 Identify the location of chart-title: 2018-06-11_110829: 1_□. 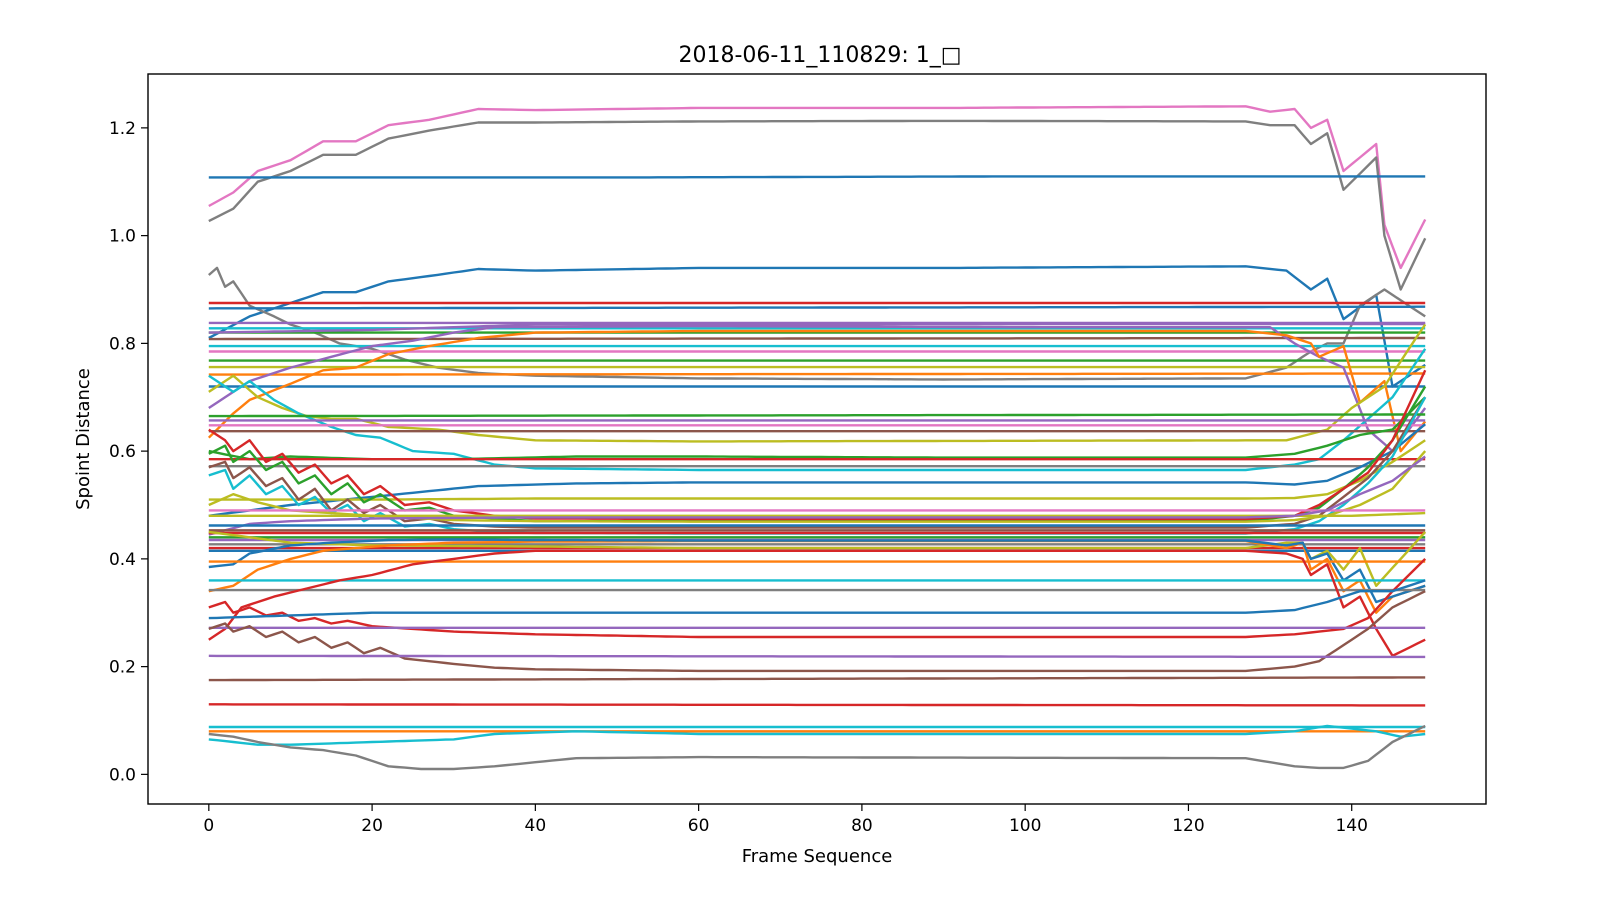
(819, 55).